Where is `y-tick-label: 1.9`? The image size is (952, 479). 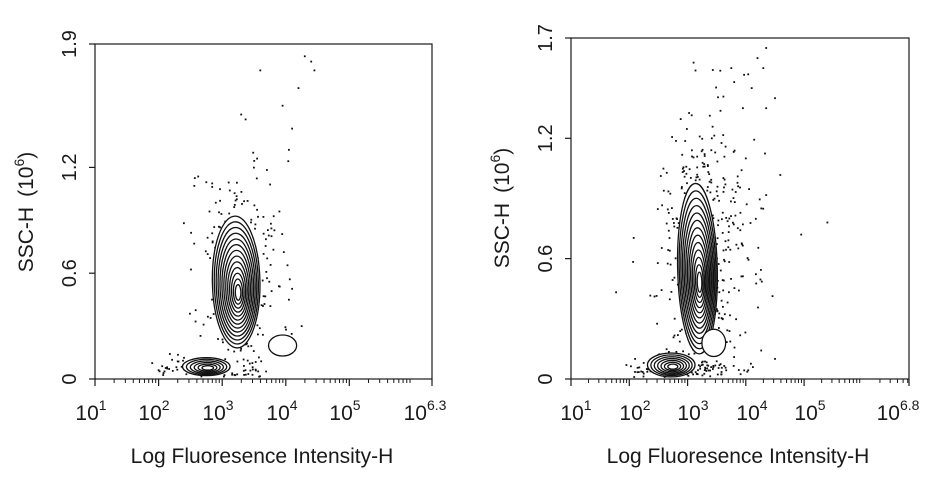
y-tick-label: 1.9 is located at coordinates (70, 44).